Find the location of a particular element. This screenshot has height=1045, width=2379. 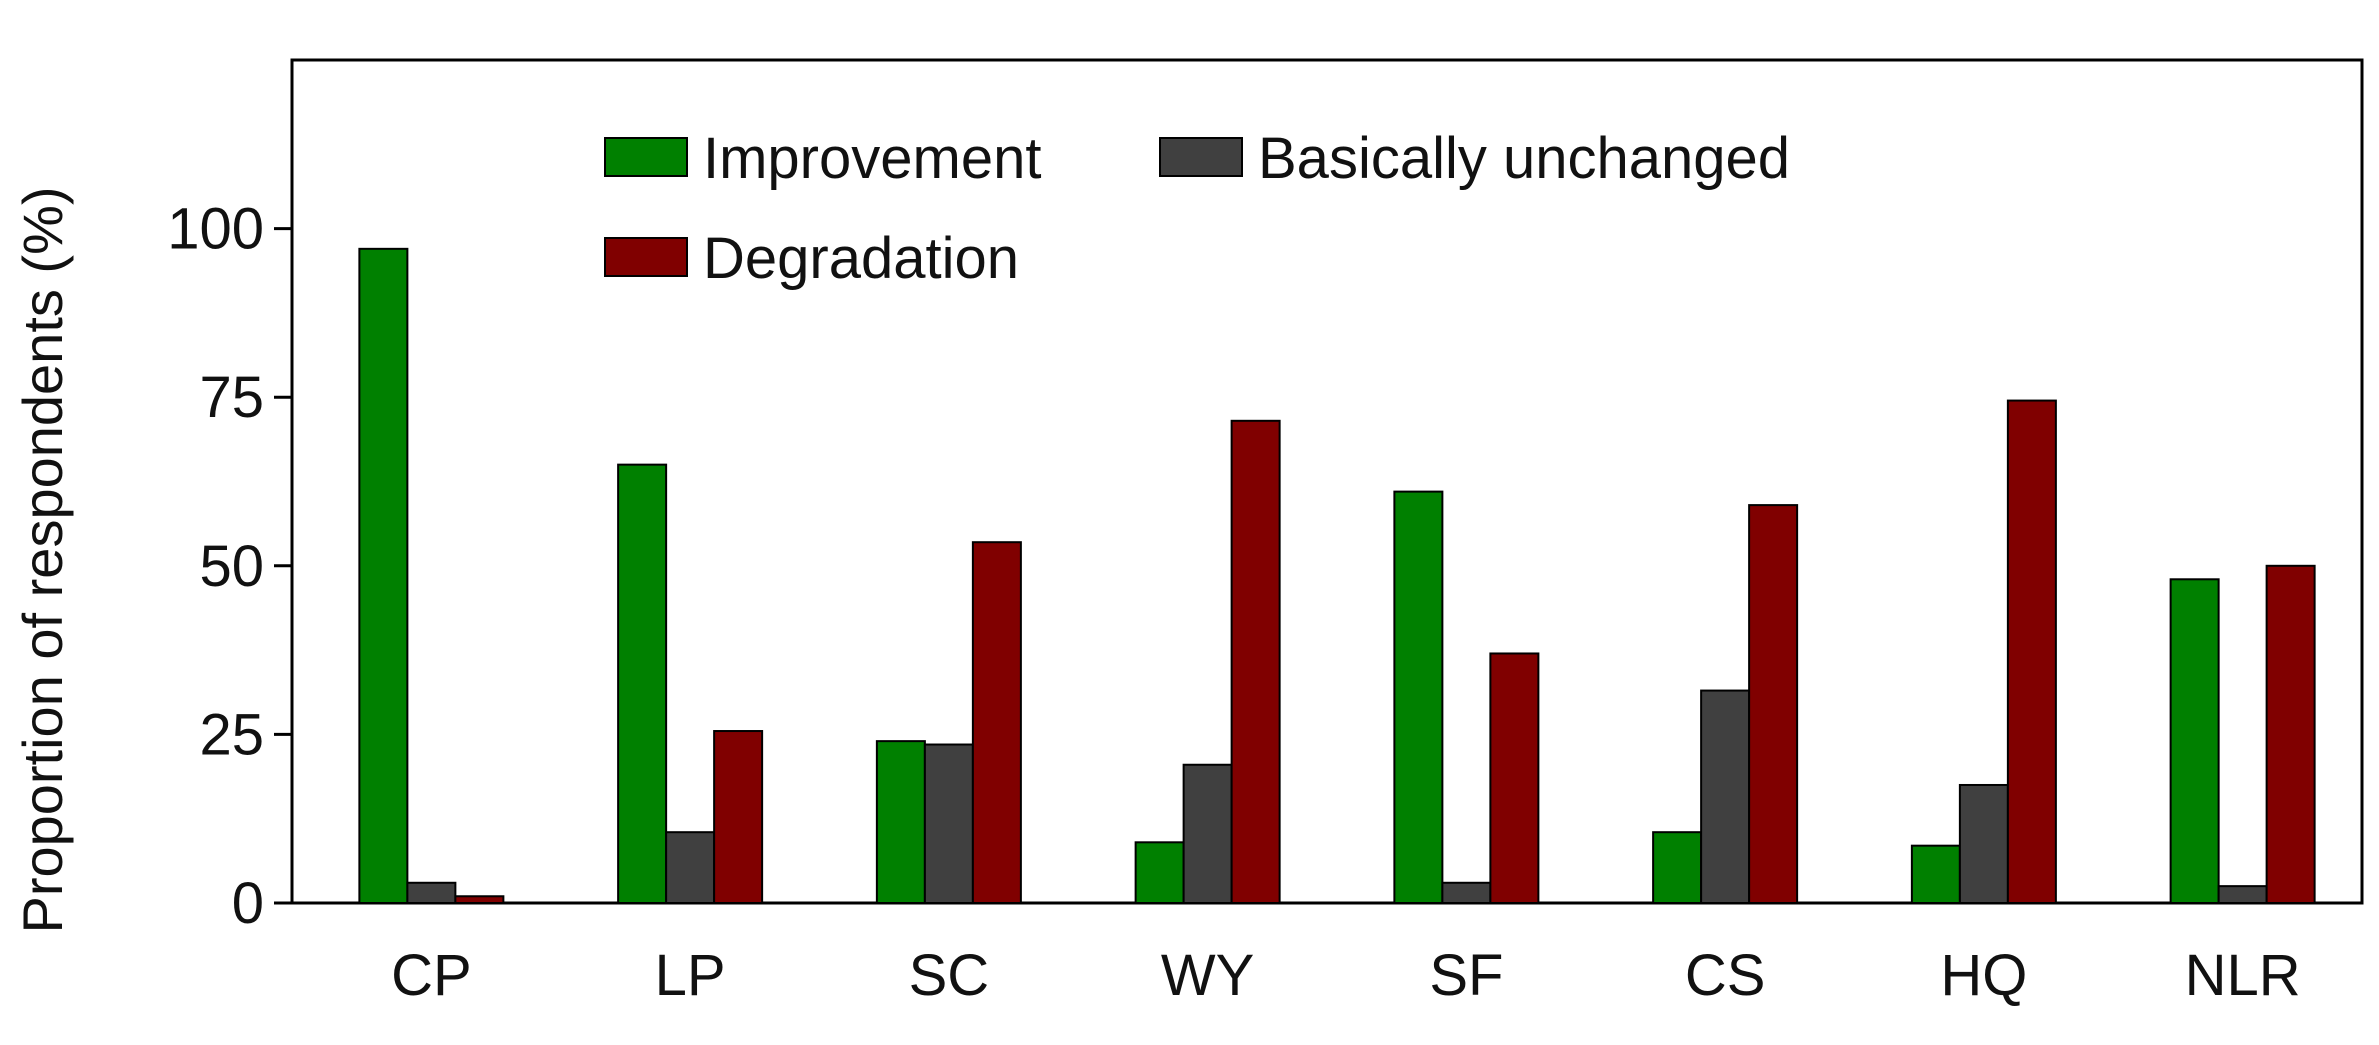

legend-label: Basically unchanged is located at coordinates (1524, 158).